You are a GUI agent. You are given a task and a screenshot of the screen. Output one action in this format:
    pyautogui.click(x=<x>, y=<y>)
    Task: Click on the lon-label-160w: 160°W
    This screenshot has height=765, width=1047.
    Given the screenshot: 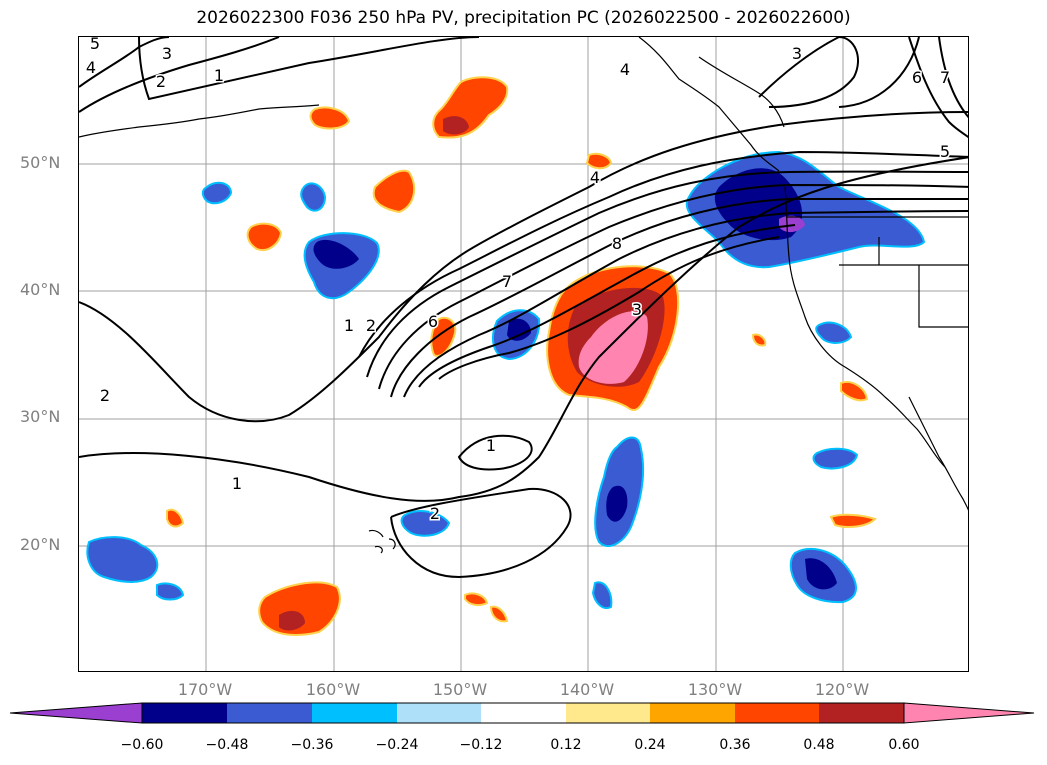 What is the action you would take?
    pyautogui.click(x=333, y=689)
    